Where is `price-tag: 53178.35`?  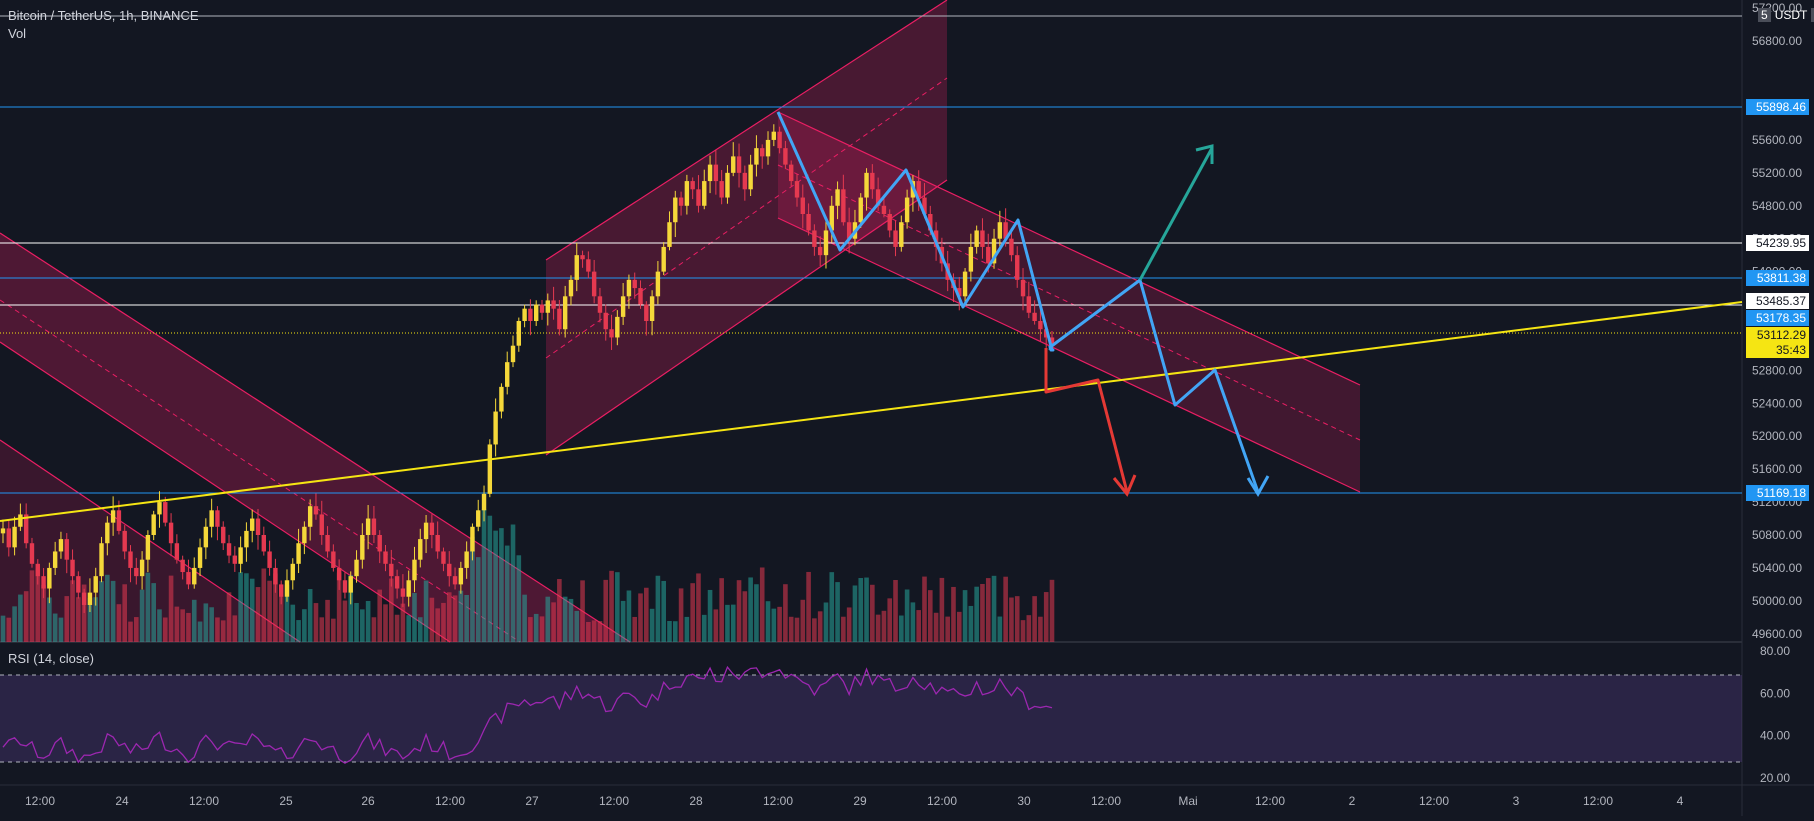
price-tag: 53178.35 is located at coordinates (1777, 318).